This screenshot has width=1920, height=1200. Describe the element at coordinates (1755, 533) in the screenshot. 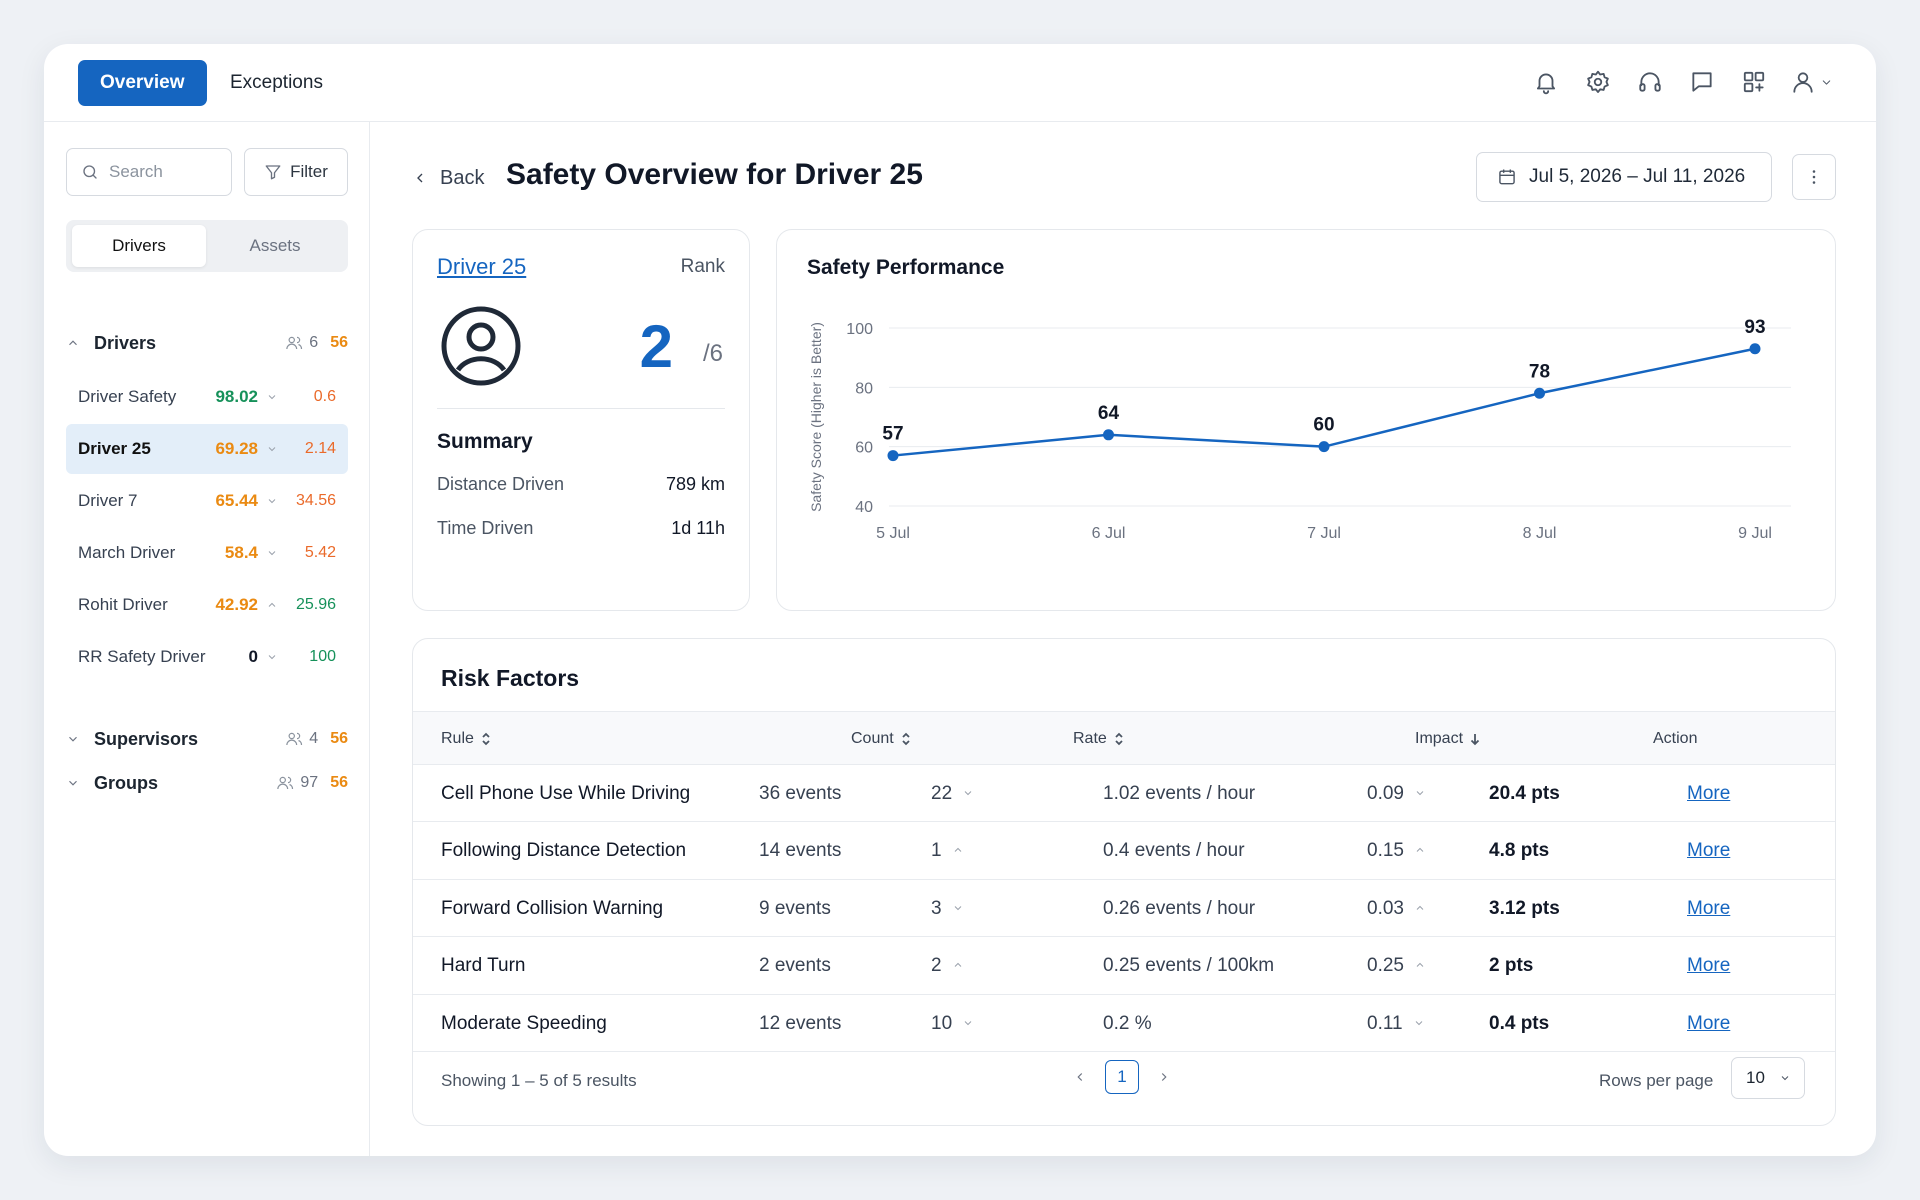

I see `x-tick-label: 9 Jul` at that location.